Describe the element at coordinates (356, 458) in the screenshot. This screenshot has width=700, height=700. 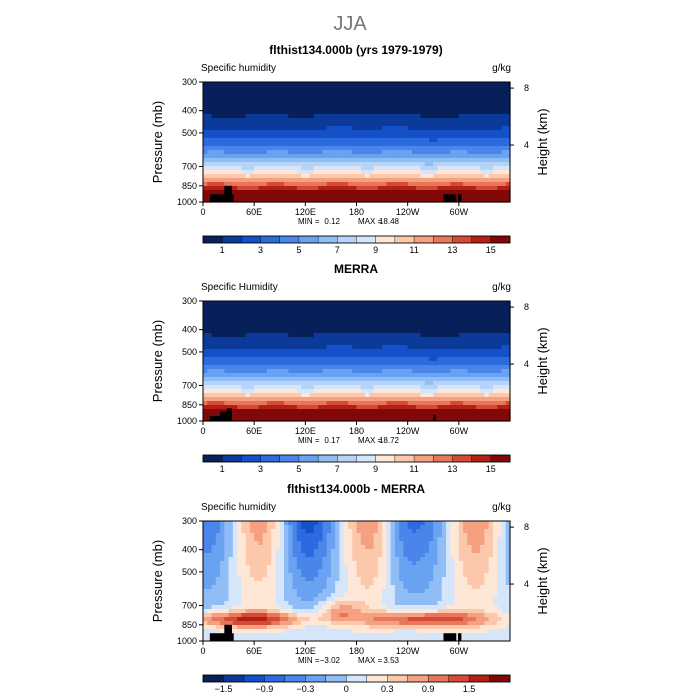
I see `colorbar-frame` at that location.